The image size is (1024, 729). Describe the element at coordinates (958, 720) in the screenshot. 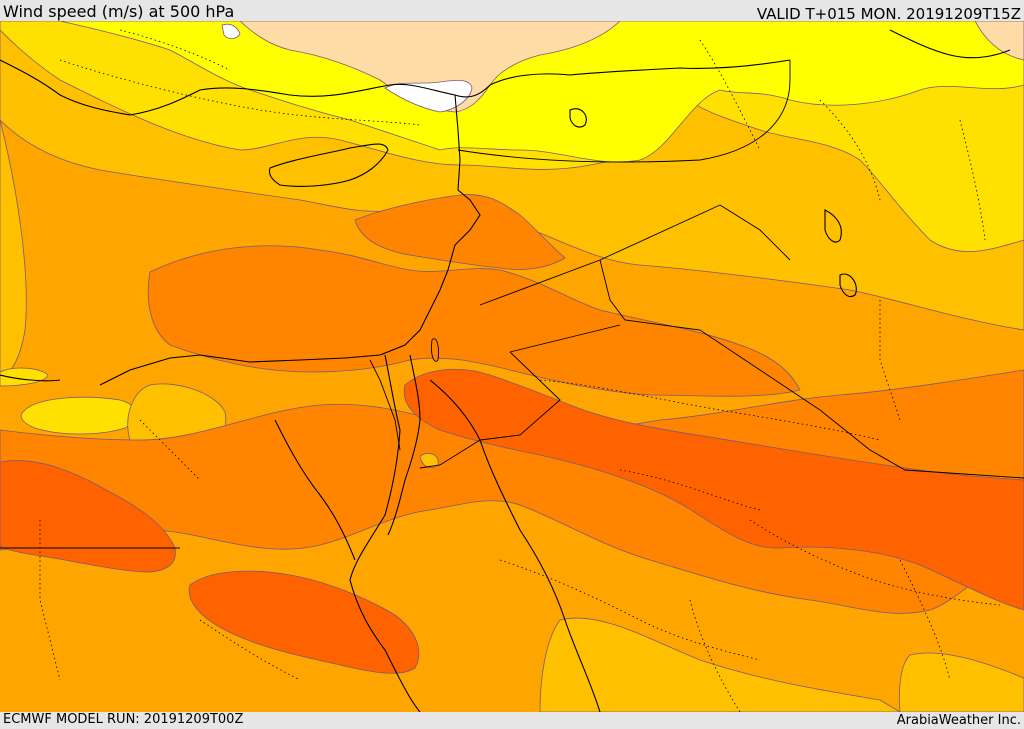

I see `brand-label: ArabiaWeather Inc.` at that location.